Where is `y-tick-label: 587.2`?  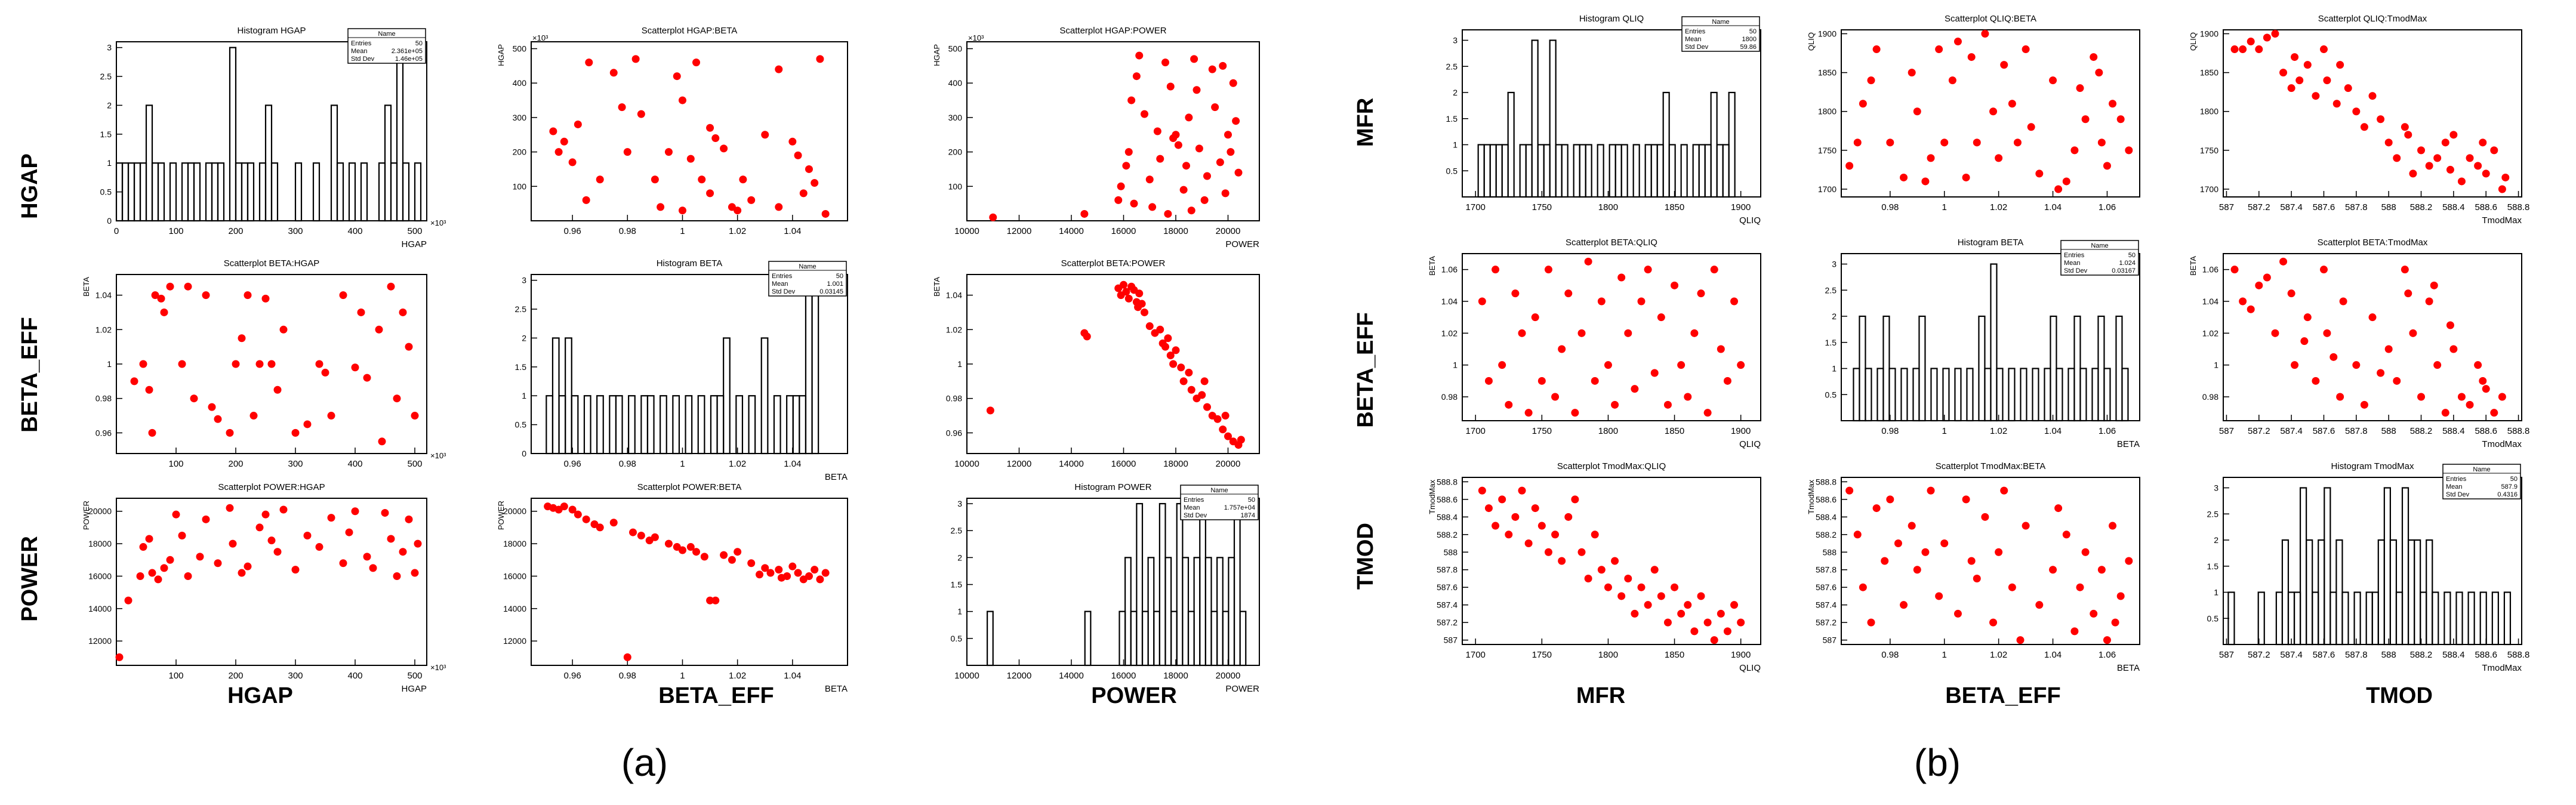
y-tick-label: 587.2 is located at coordinates (1826, 623).